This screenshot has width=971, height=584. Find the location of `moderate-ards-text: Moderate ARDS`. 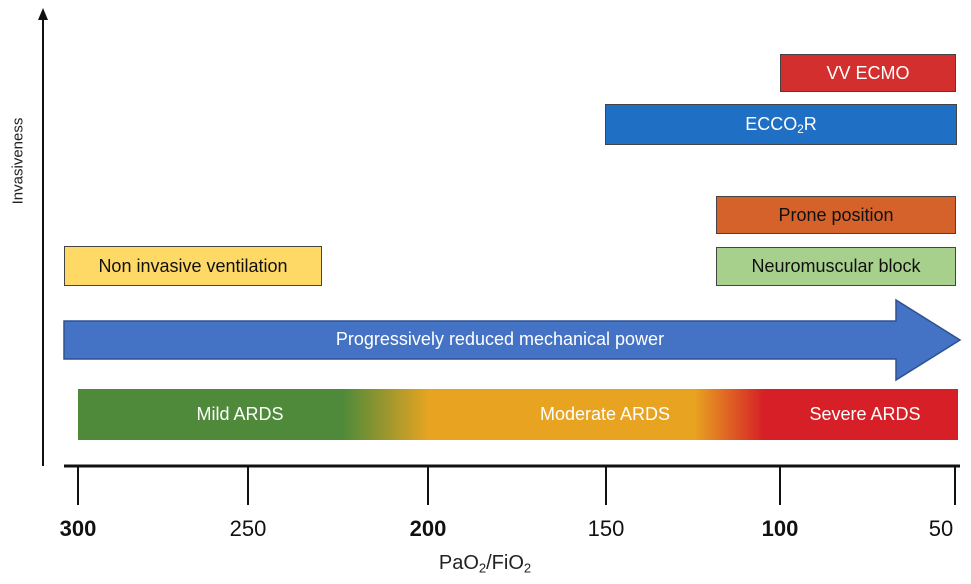

moderate-ards-text: Moderate ARDS is located at coordinates (605, 414).